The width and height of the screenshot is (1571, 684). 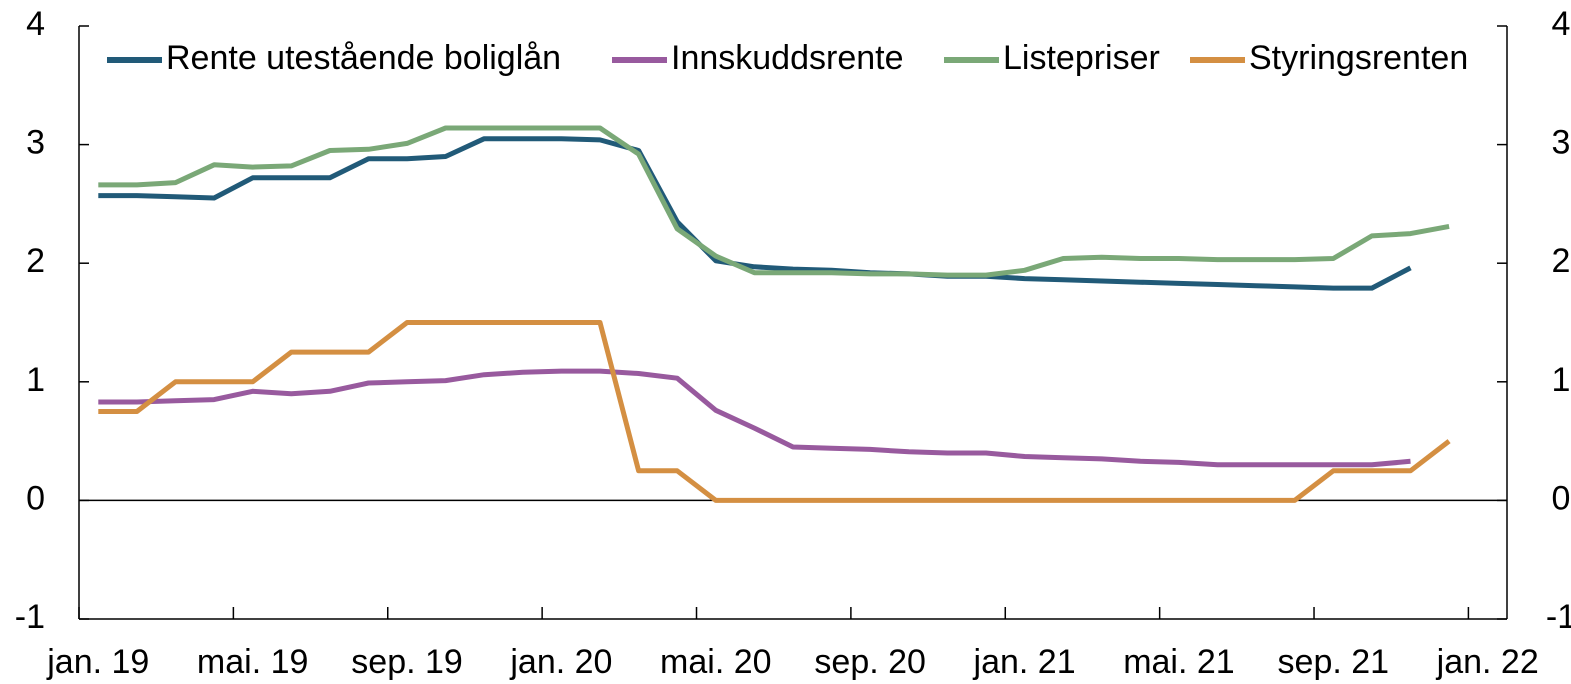 What do you see at coordinates (407, 662) in the screenshot?
I see `x-tick-label: sep. 19` at bounding box center [407, 662].